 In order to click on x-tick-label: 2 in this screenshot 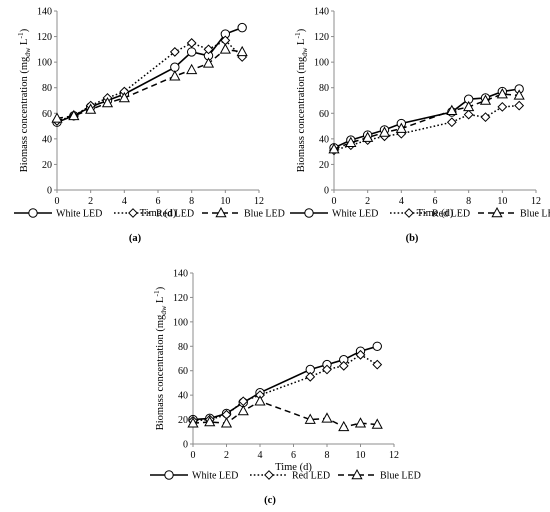, I will do `click(367, 201)`.